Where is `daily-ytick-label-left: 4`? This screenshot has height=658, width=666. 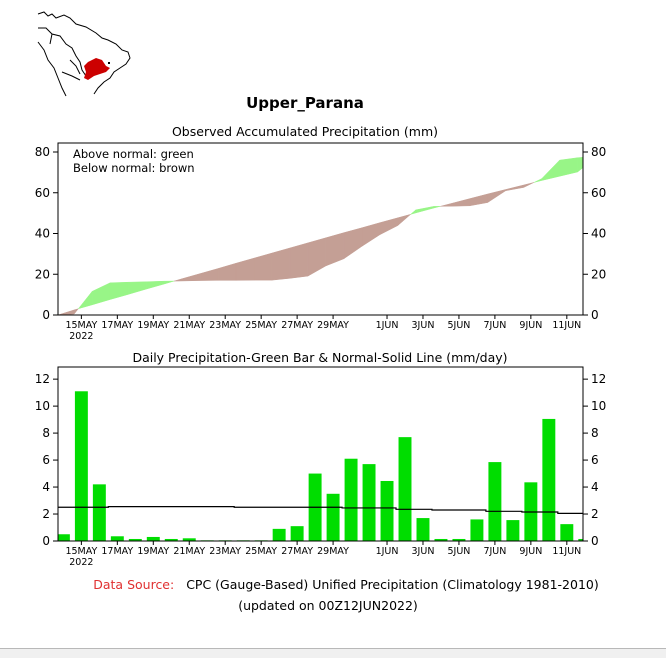 daily-ytick-label-left: 4 is located at coordinates (46, 487).